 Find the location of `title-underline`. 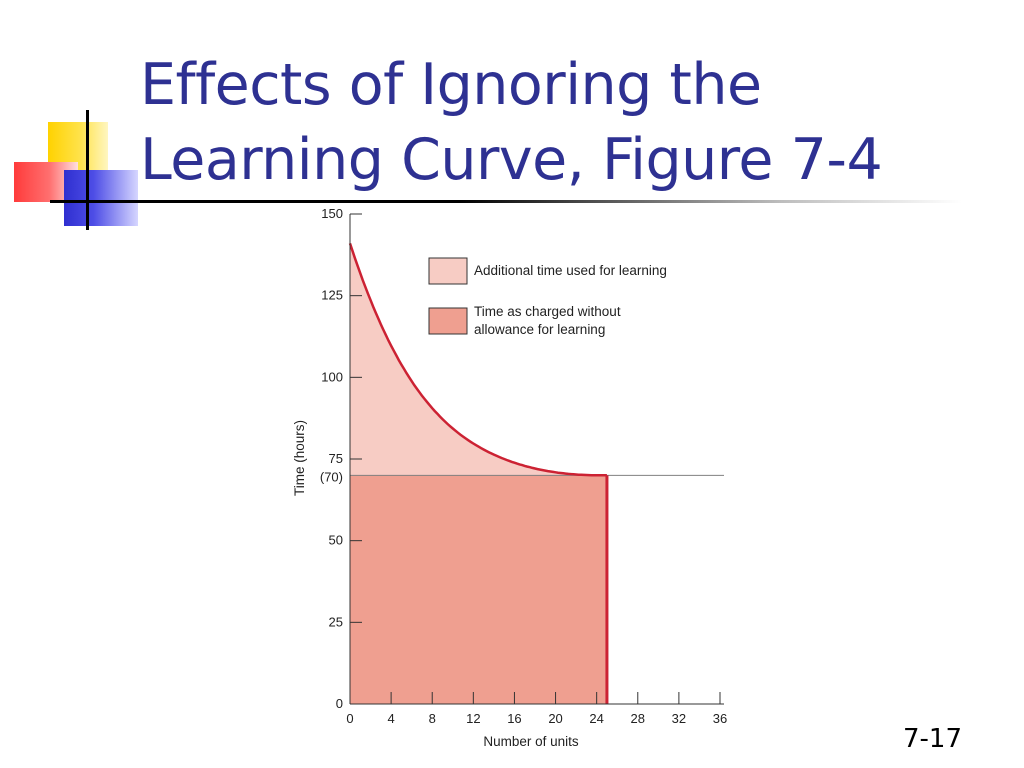

title-underline is located at coordinates (506, 201).